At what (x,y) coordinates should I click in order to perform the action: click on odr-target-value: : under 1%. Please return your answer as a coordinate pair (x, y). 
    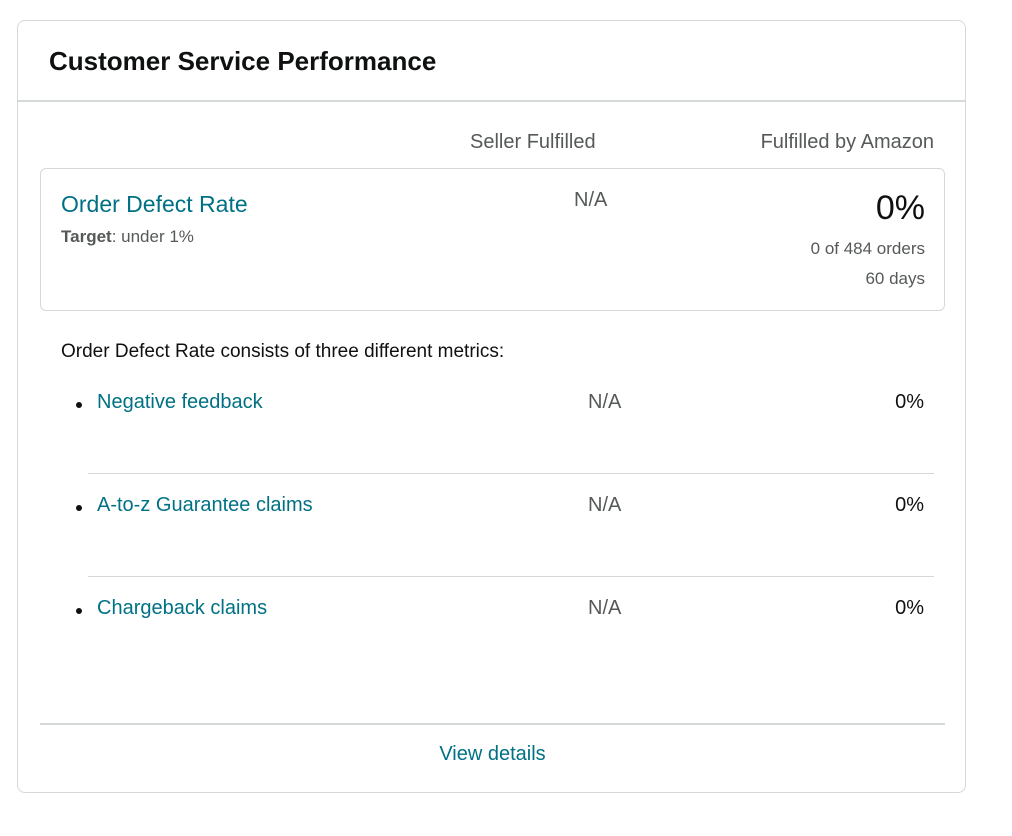
    Looking at the image, I should click on (152, 236).